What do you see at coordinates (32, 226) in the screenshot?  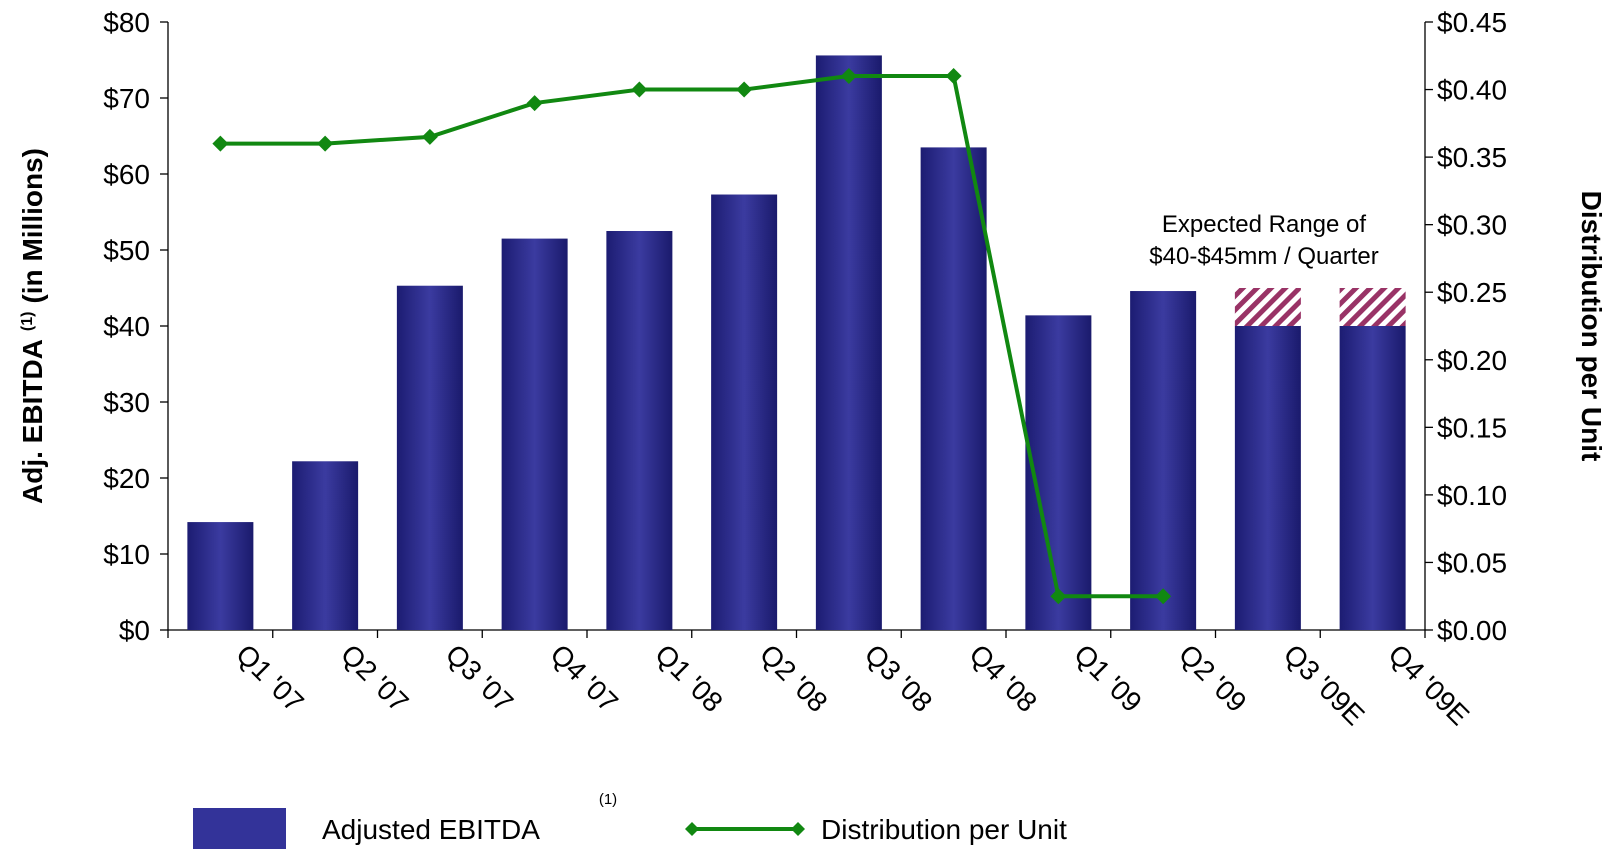 I see `y-axis-left-title-suffix: (in Millions)` at bounding box center [32, 226].